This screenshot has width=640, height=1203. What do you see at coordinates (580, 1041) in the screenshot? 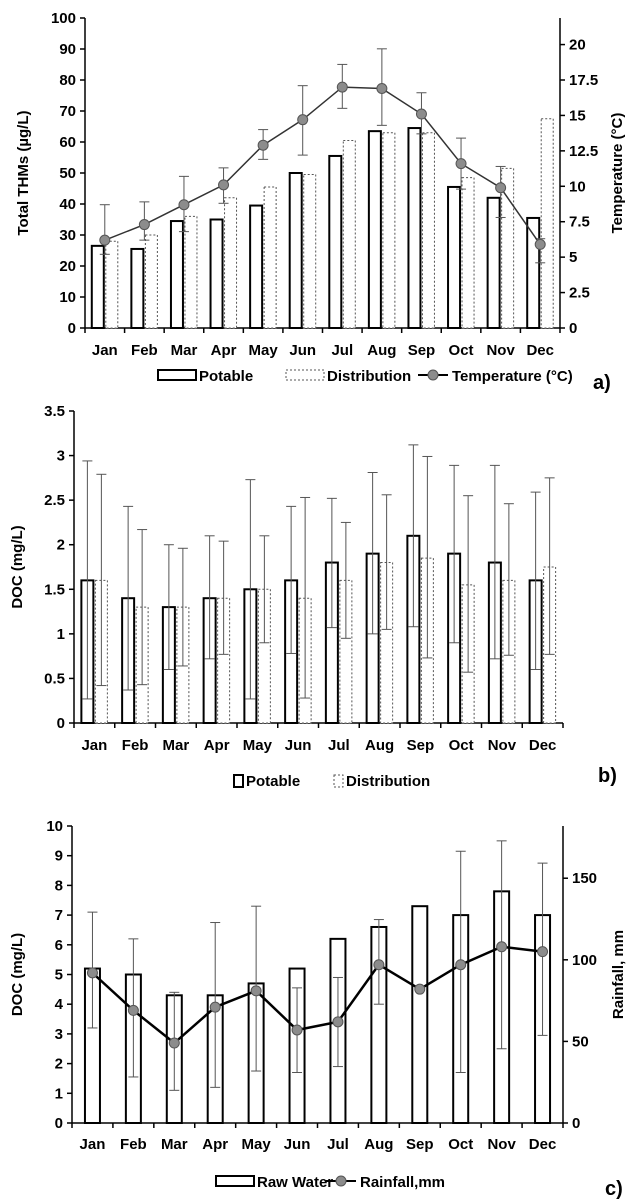
I see `y2-tick-label: 50` at bounding box center [580, 1041].